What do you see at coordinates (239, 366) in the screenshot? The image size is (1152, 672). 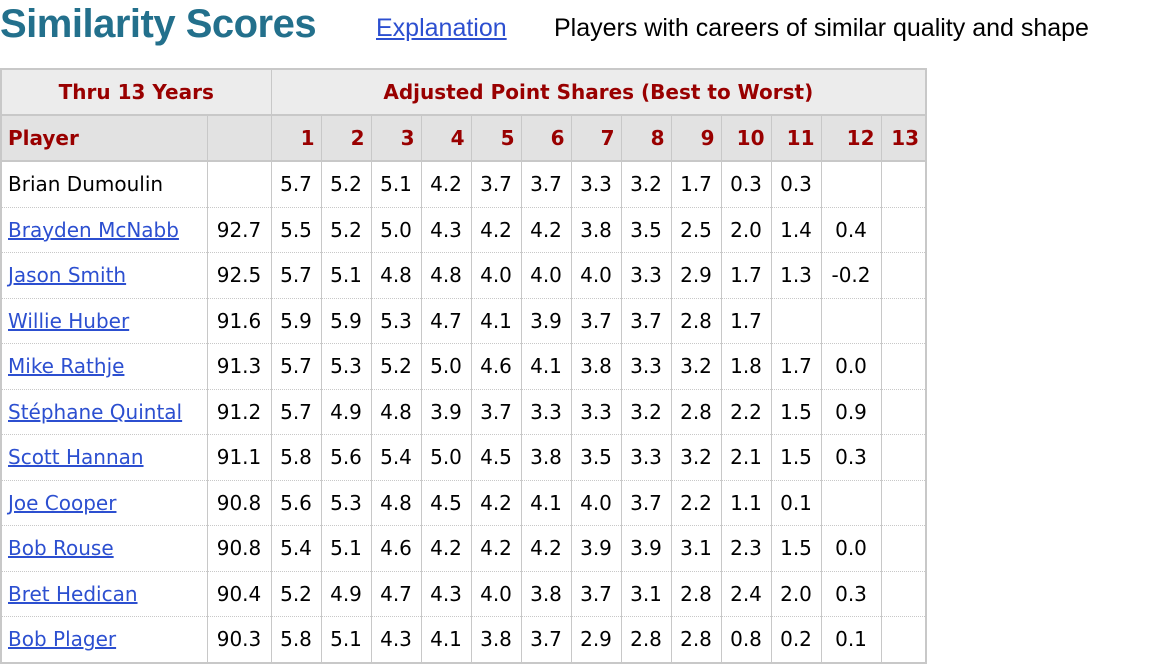 I see `score-cell: 91.3` at bounding box center [239, 366].